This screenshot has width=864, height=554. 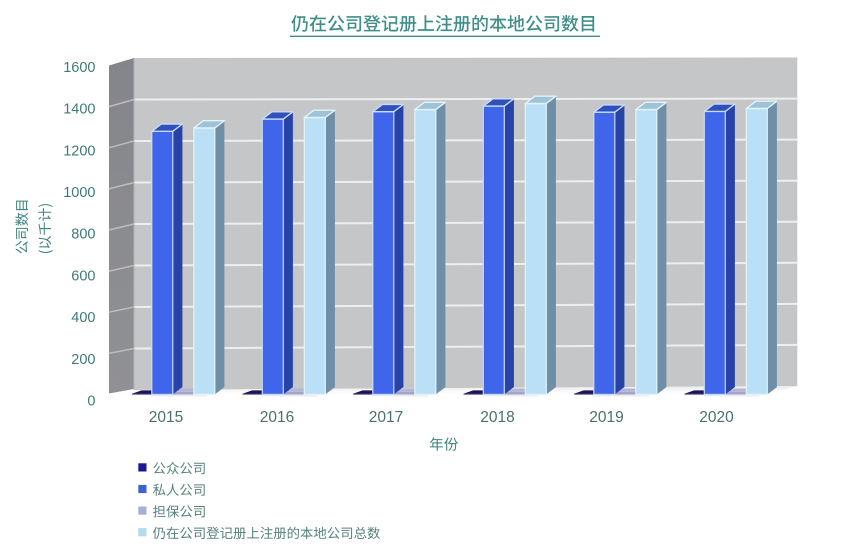 What do you see at coordinates (166, 417) in the screenshot?
I see `svg-text: 2015` at bounding box center [166, 417].